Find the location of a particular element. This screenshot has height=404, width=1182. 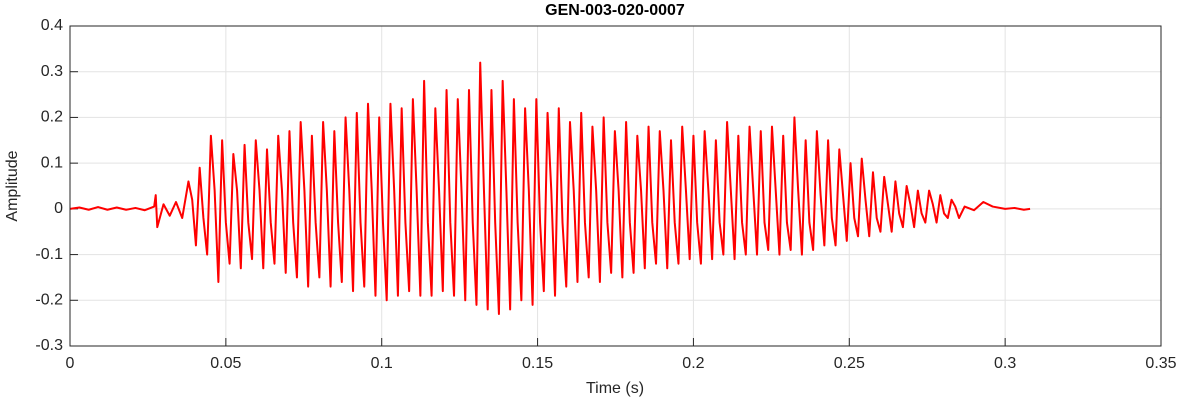

y-tick-label: 0.4 is located at coordinates (52, 25).